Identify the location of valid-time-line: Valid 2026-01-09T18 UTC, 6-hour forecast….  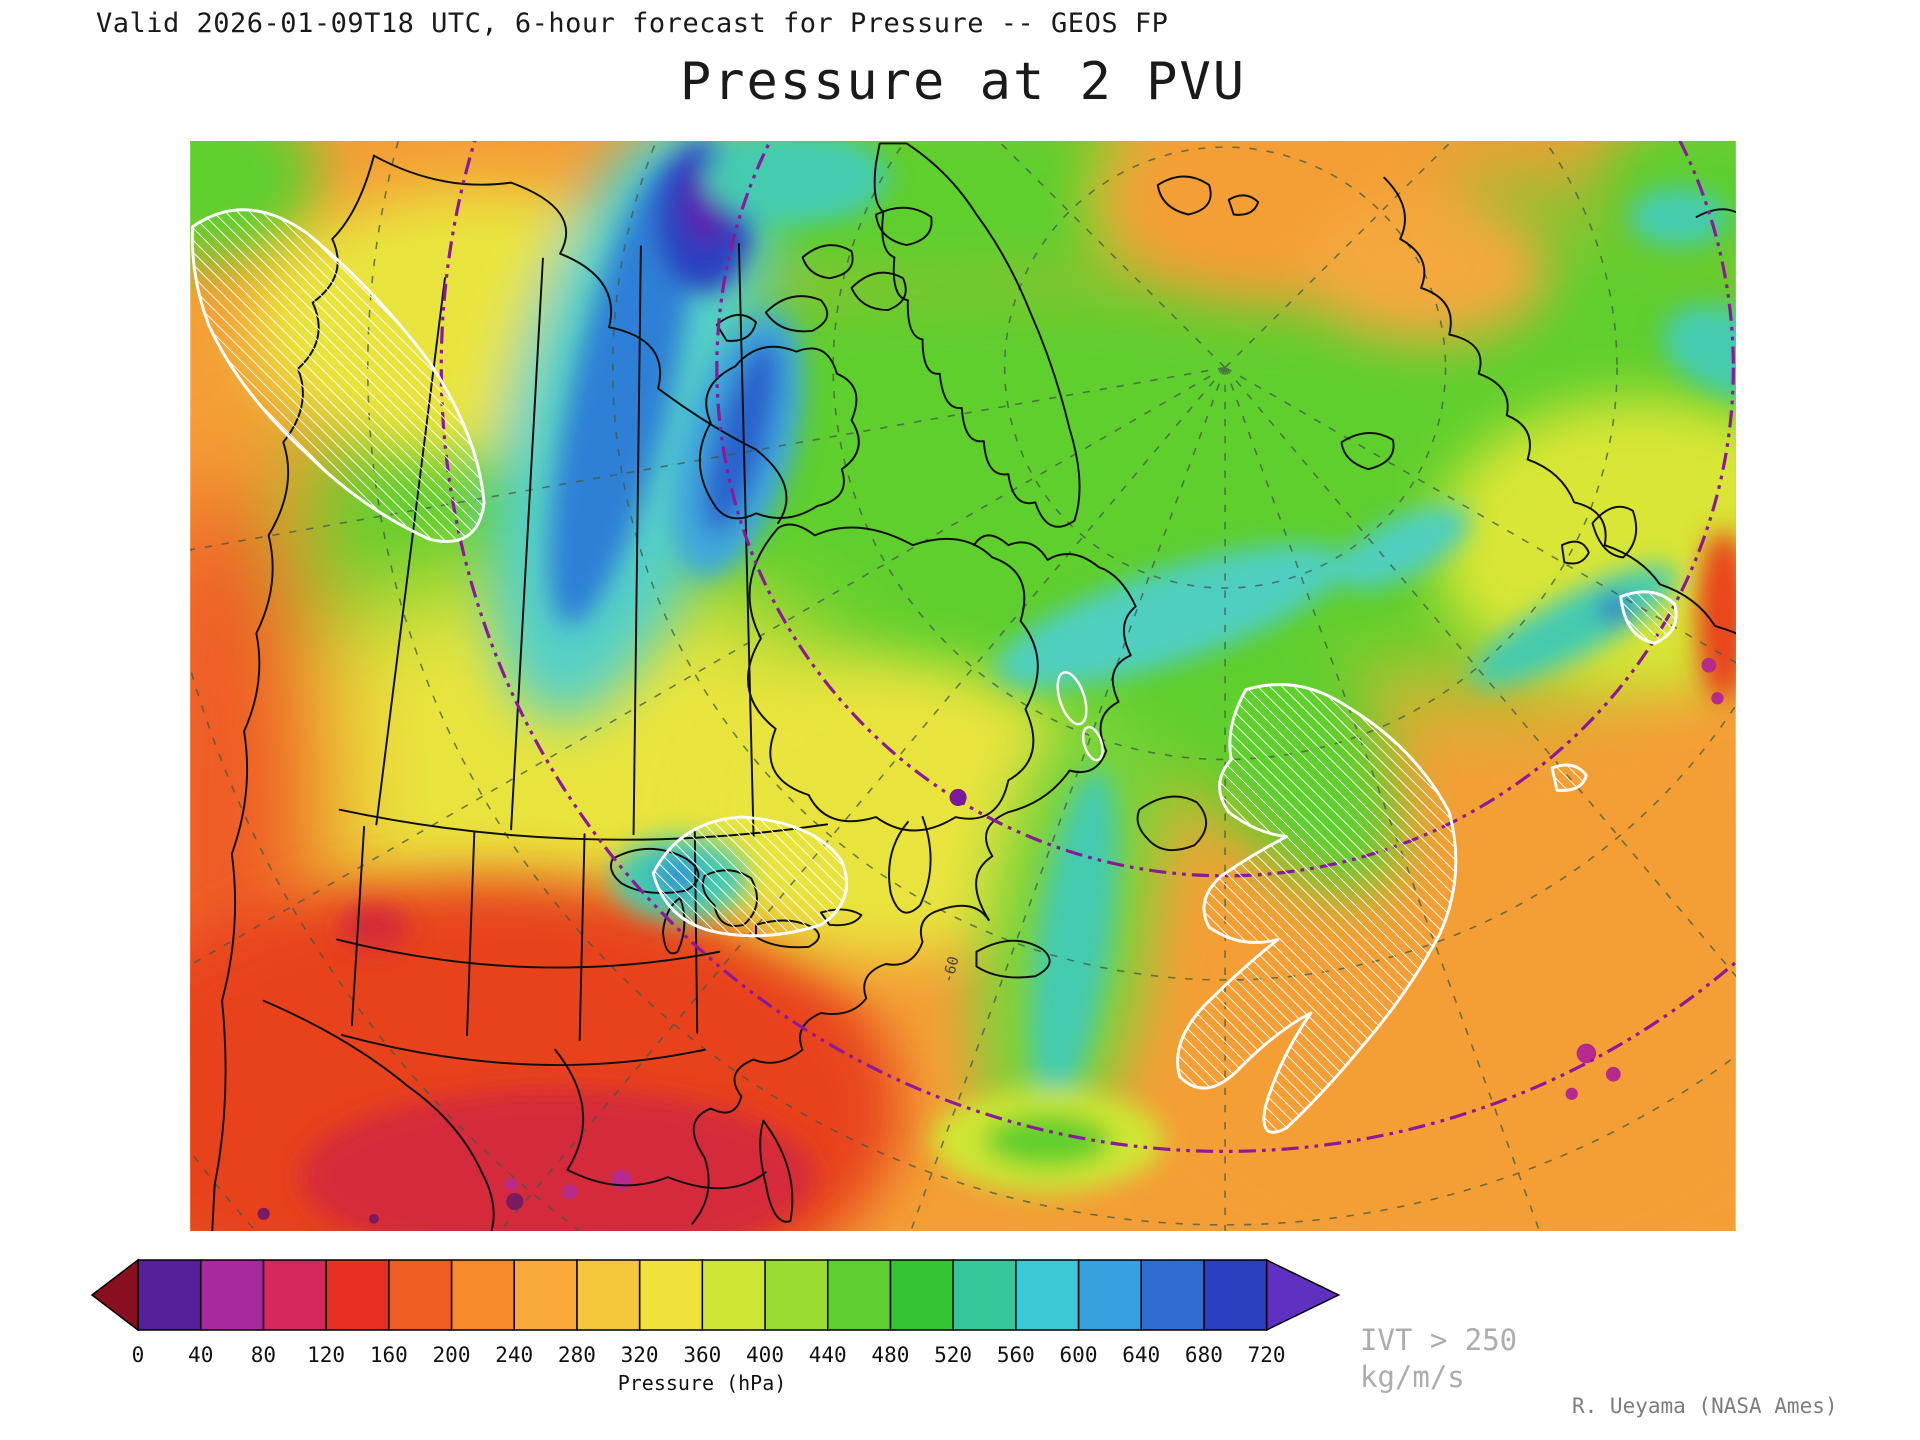
(632, 23).